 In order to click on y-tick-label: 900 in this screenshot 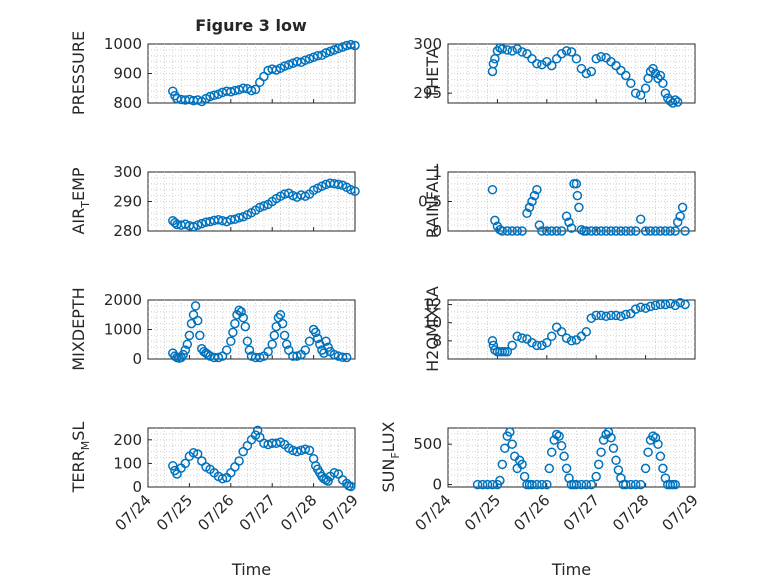, I will do `click(127, 74)`.